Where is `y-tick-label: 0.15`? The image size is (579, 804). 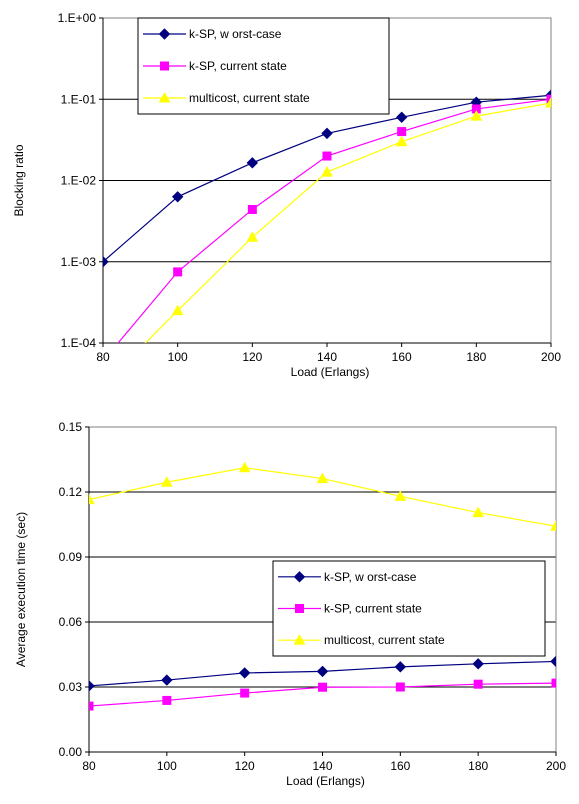 y-tick-label: 0.15 is located at coordinates (71, 427).